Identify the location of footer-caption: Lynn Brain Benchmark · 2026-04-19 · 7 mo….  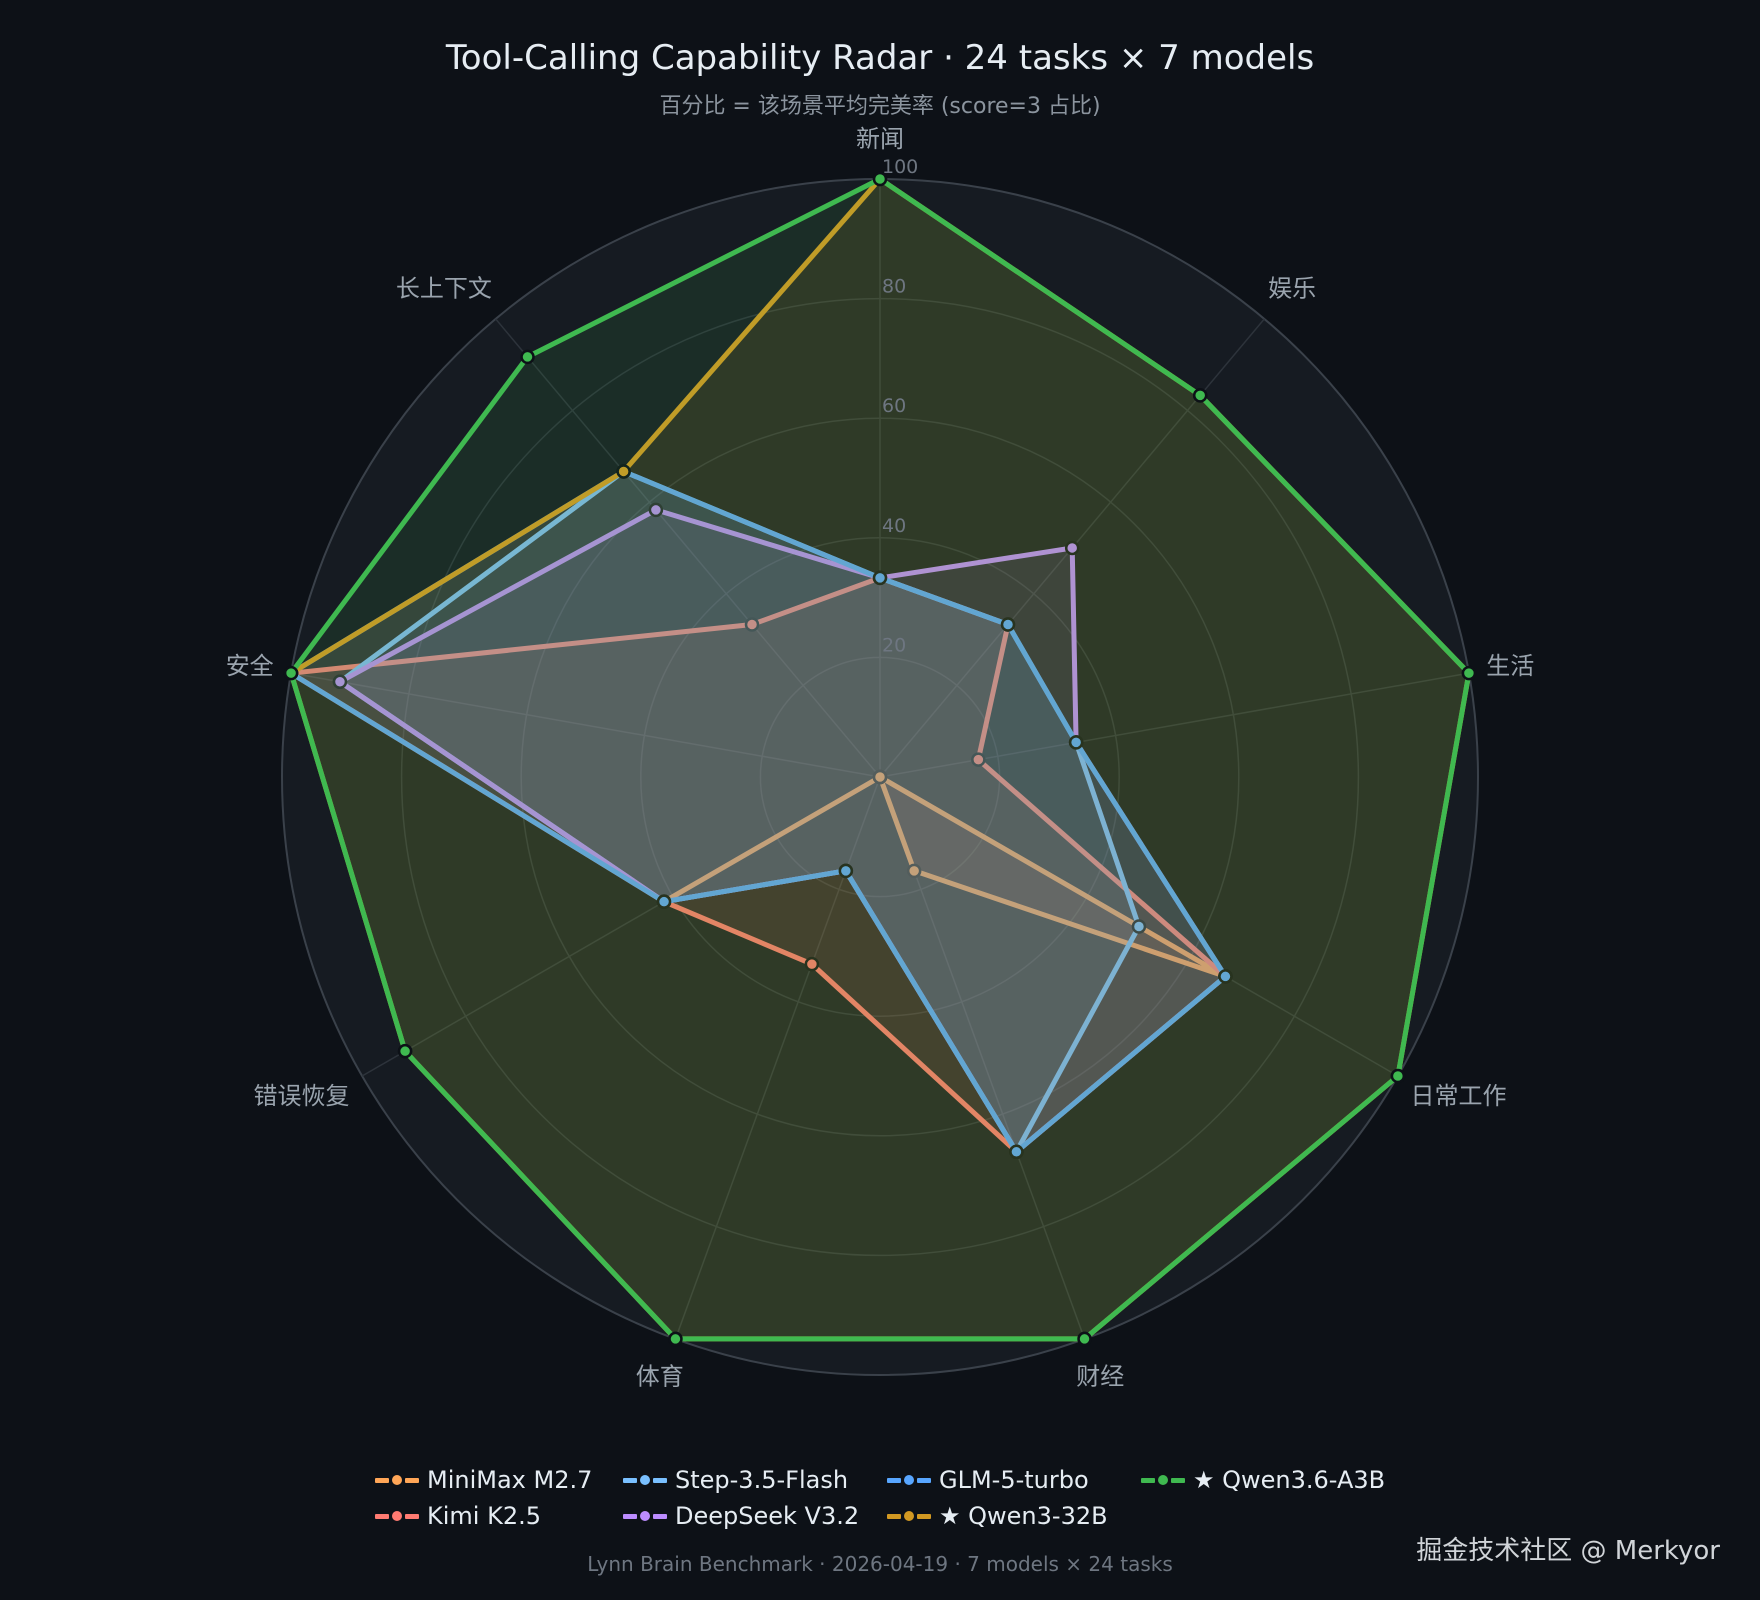
(880, 1564).